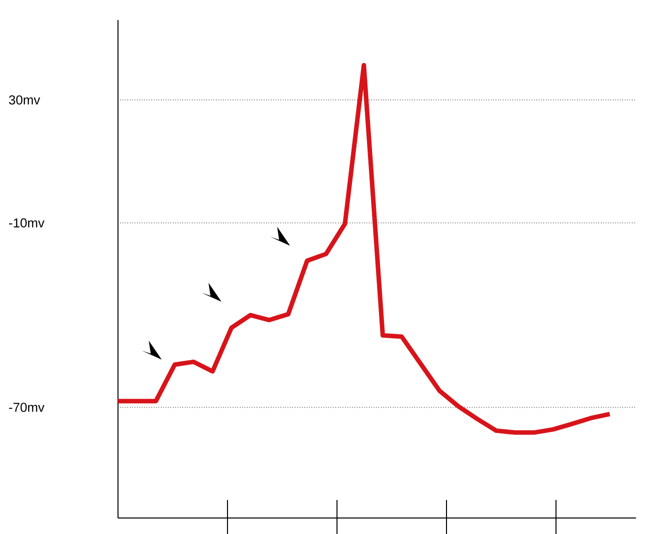  Describe the element at coordinates (26, 223) in the screenshot. I see `y-tick-label: -10mv` at that location.